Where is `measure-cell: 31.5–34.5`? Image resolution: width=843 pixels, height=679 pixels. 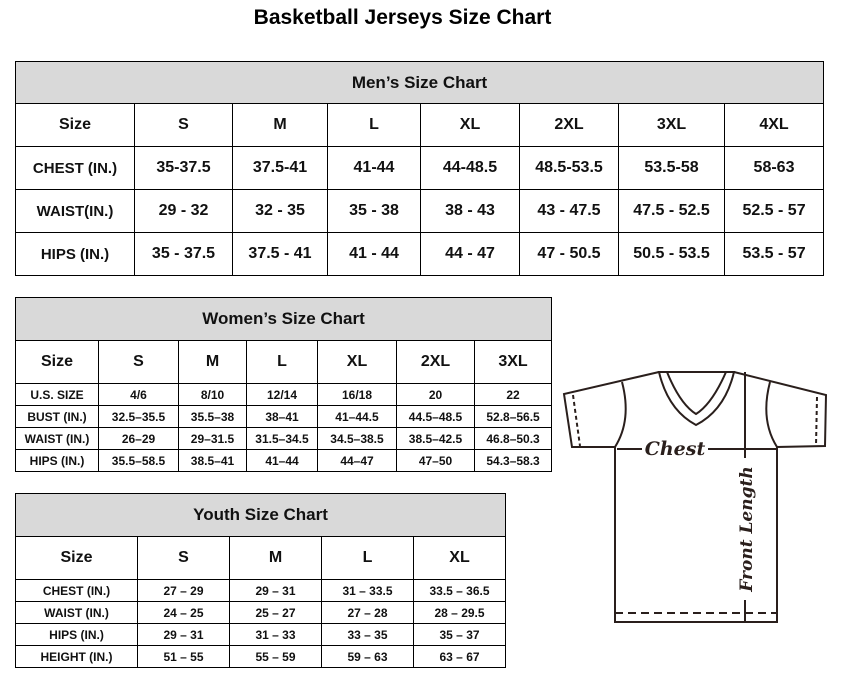 measure-cell: 31.5–34.5 is located at coordinates (282, 438).